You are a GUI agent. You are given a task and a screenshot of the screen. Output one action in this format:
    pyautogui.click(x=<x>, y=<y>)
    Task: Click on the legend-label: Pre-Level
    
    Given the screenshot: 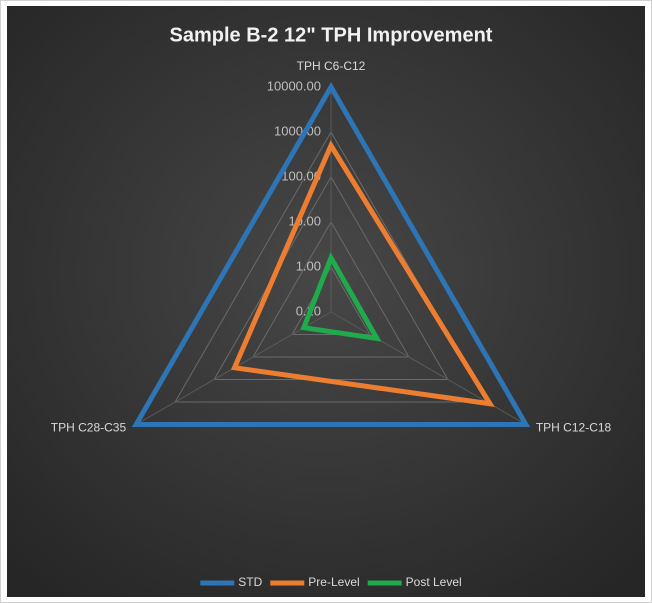 What is the action you would take?
    pyautogui.click(x=333, y=582)
    